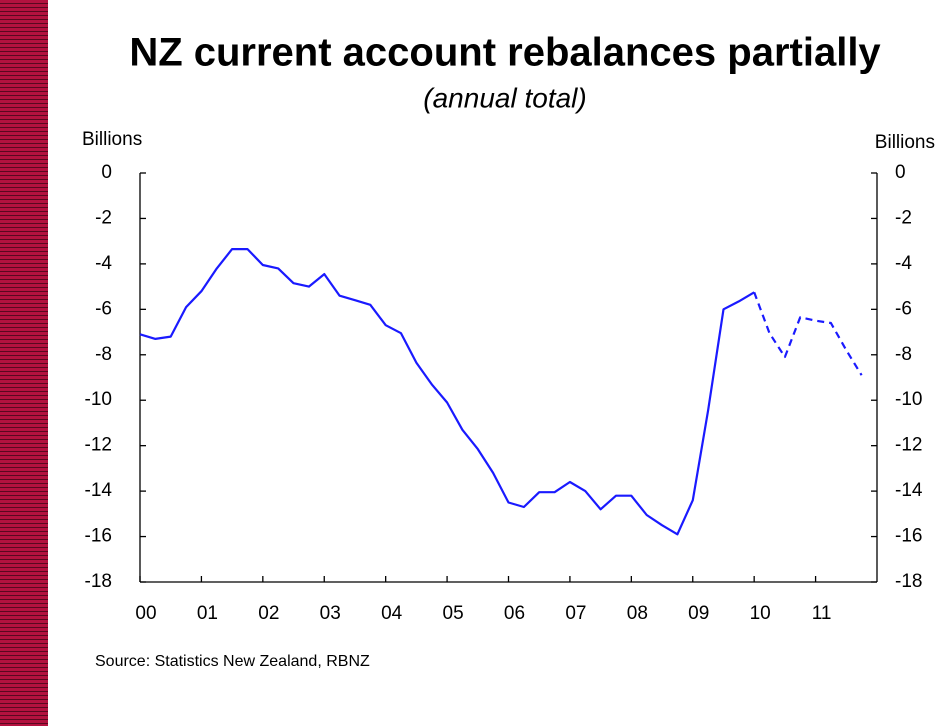  Describe the element at coordinates (905, 142) in the screenshot. I see `y2-axis-label: Billions` at that location.